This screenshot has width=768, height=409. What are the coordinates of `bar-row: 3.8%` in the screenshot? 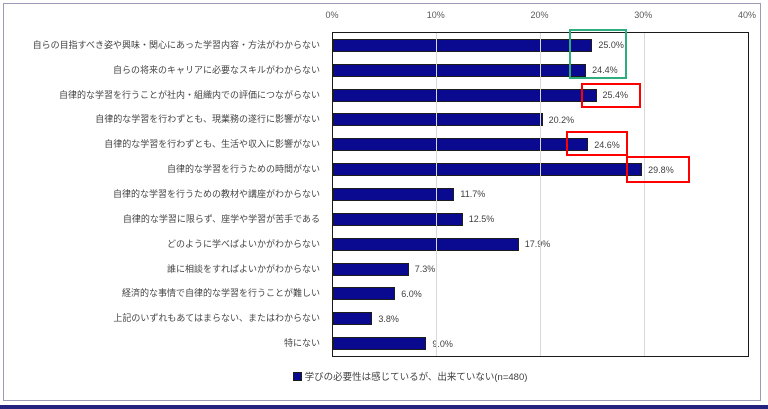 It's located at (540, 318).